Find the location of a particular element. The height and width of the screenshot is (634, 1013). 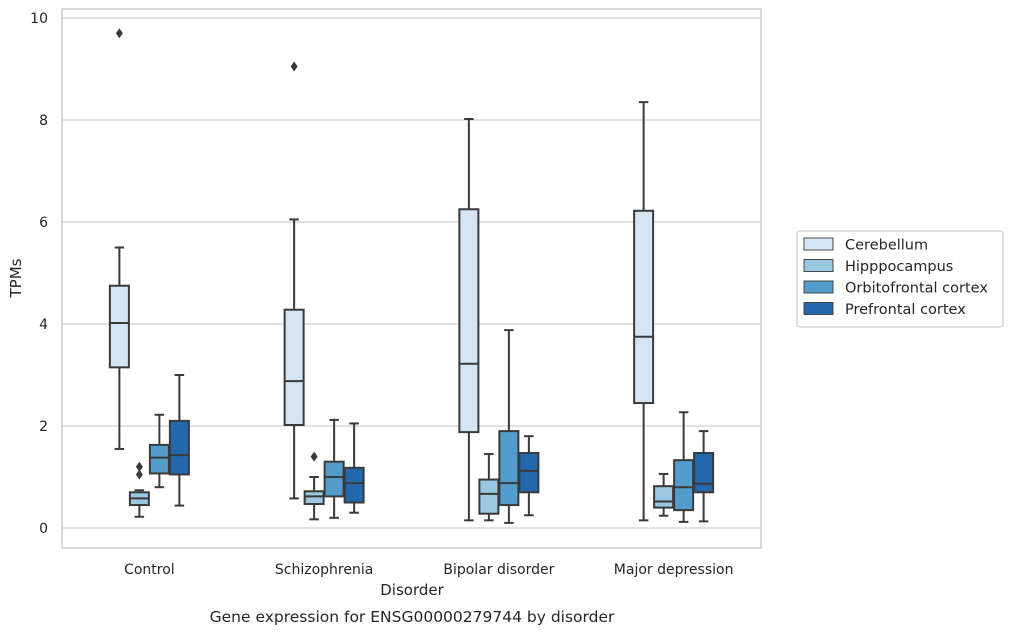

y-tick-label: 6 is located at coordinates (43, 223).